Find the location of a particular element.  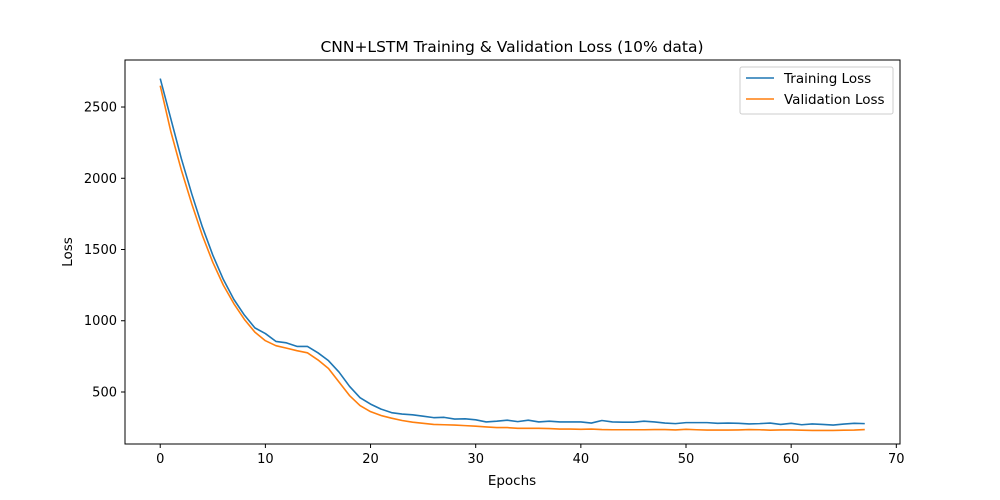

y-tick-label: 500 is located at coordinates (104, 392).